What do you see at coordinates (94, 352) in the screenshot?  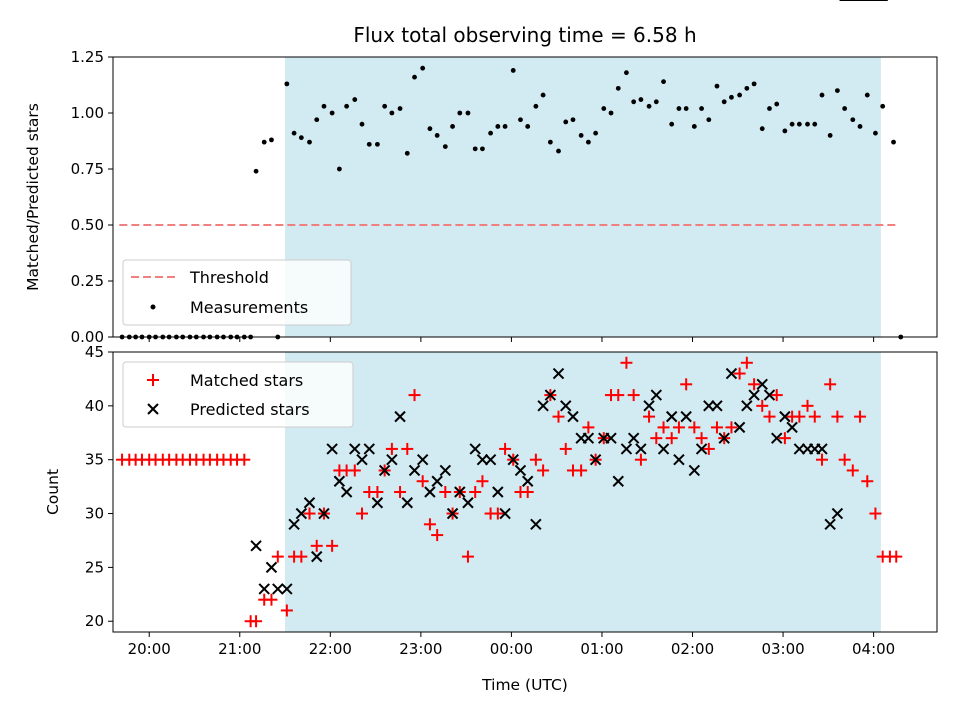 I see `y-tick-label: 45` at bounding box center [94, 352].